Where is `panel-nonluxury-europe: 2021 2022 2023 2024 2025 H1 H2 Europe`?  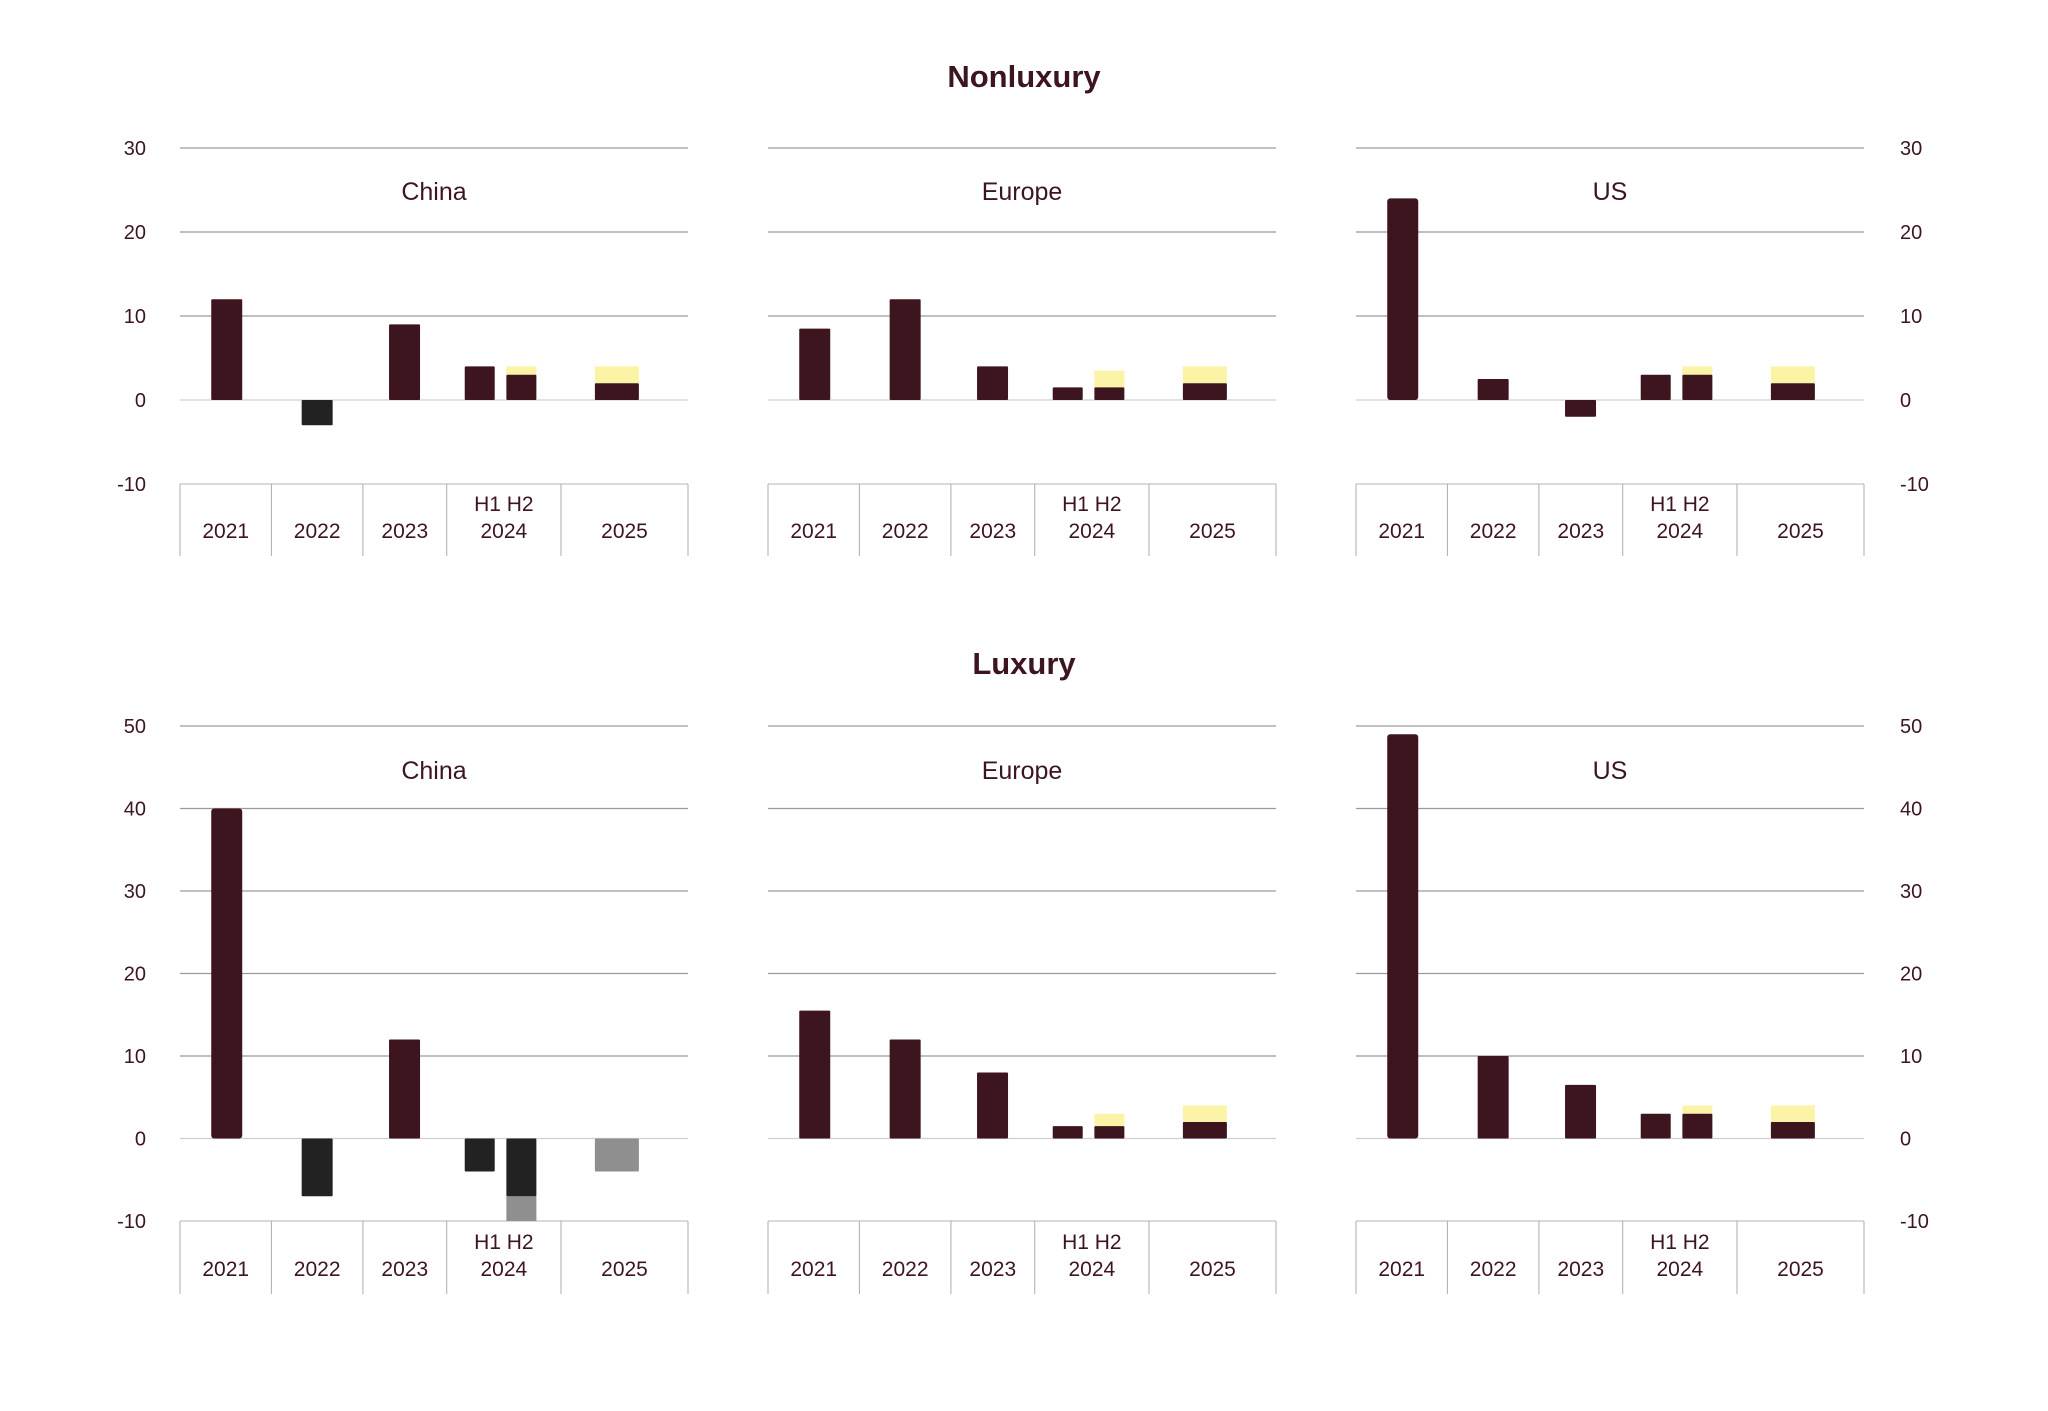
panel-nonluxury-europe: 2021 2022 2023 2024 2025 H1 H2 Europe is located at coordinates (1022, 351).